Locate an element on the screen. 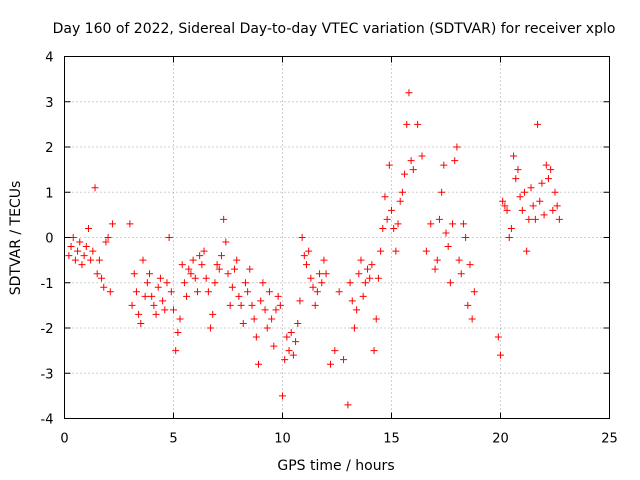  x-tick-labels: 0 5 10 15 20 25 is located at coordinates (338, 439).